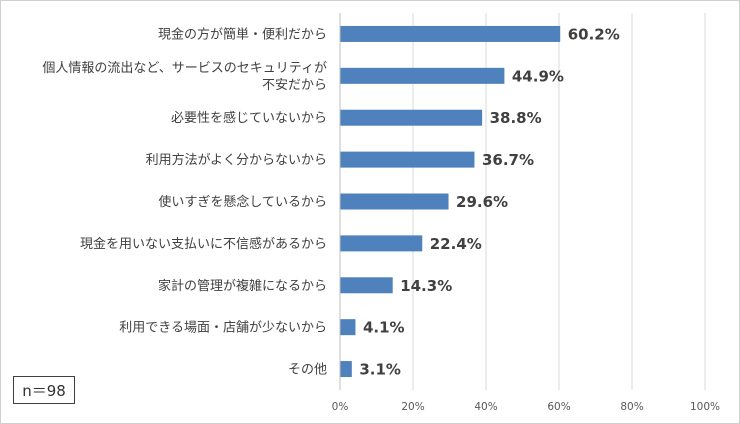  What do you see at coordinates (485, 407) in the screenshot?
I see `x-tick-label: 40%` at bounding box center [485, 407].